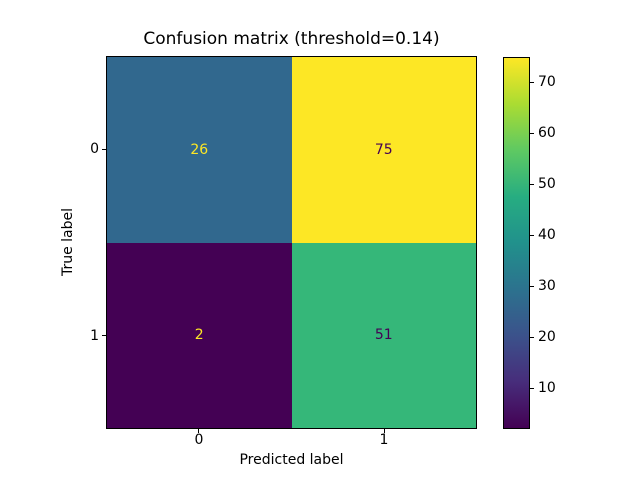 The height and width of the screenshot is (480, 640). I want to click on colorbar-tick-label: 50, so click(547, 184).